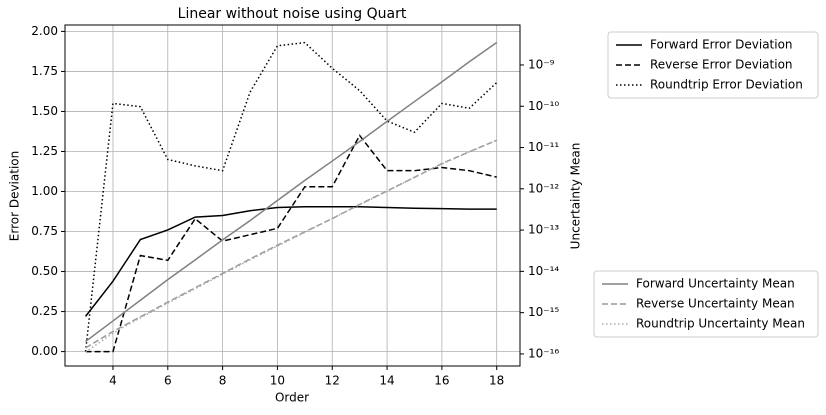 The height and width of the screenshot is (415, 826). Describe the element at coordinates (44, 151) in the screenshot. I see `y-tick-label: 1.25` at that location.